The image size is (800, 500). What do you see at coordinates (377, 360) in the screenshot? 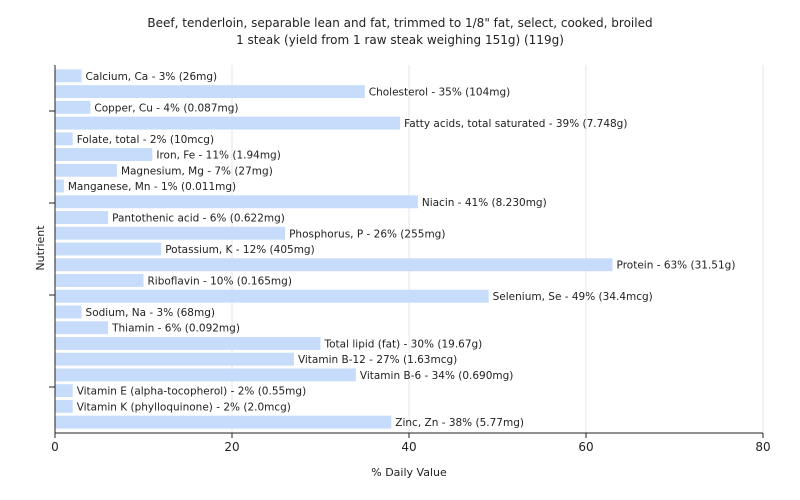
I see `bar-label: Vitamin B-12 - 27% (1.63mcg)` at bounding box center [377, 360].